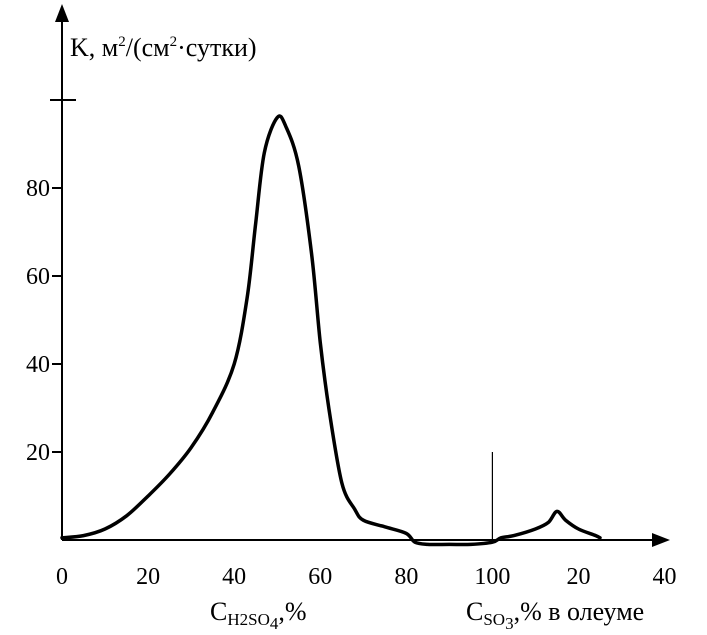 This screenshot has height=635, width=707. I want to click on y-title-mid: /(см, so click(148, 47).